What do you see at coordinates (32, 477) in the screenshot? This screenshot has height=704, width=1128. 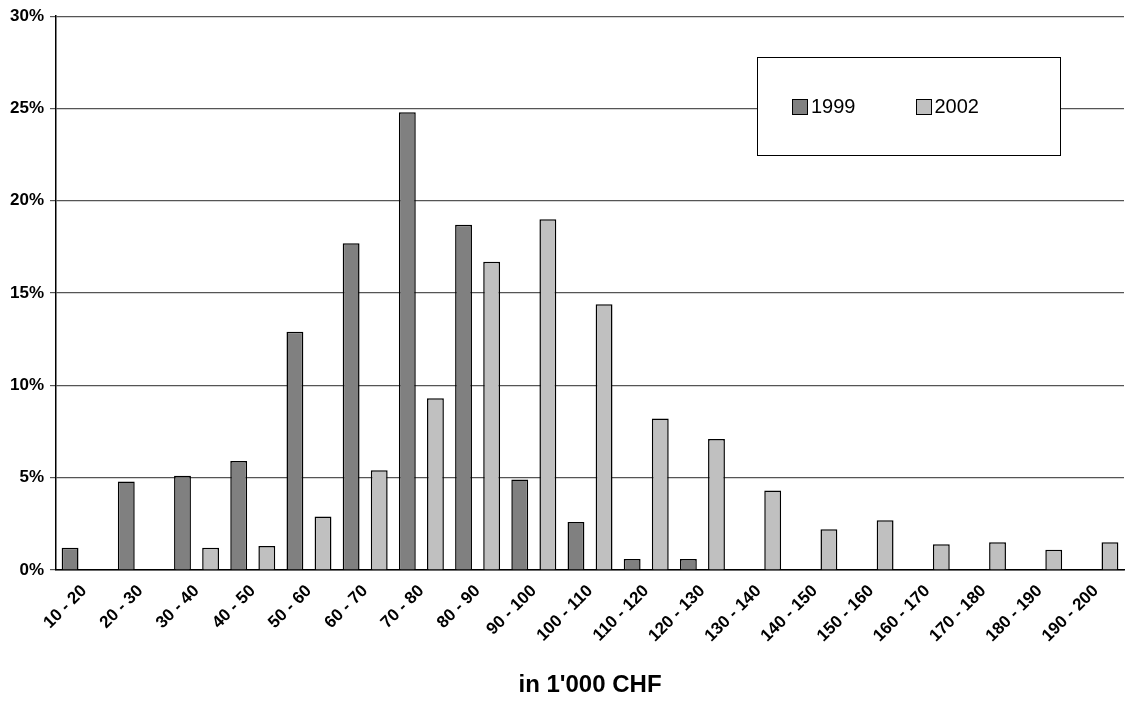 I see `y-tick-label: 5%` at bounding box center [32, 477].